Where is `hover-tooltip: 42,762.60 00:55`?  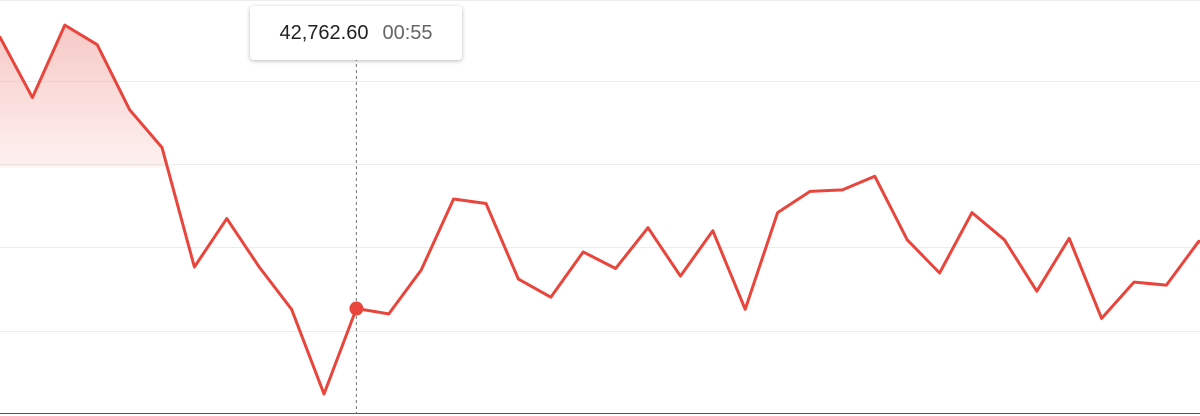 hover-tooltip: 42,762.60 00:55 is located at coordinates (356, 33).